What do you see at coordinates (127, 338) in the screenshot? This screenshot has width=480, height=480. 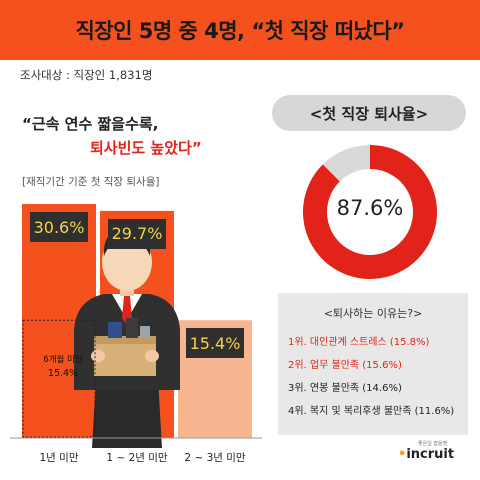 I see `office-worker-illustration` at bounding box center [127, 338].